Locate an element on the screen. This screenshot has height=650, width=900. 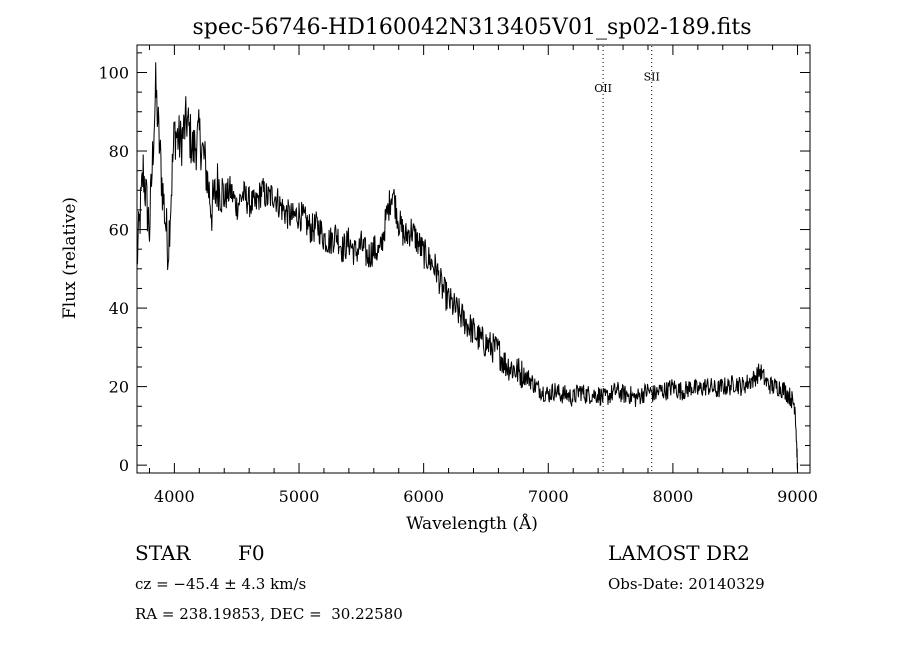
y-tick-label: 40 is located at coordinates (119, 308).